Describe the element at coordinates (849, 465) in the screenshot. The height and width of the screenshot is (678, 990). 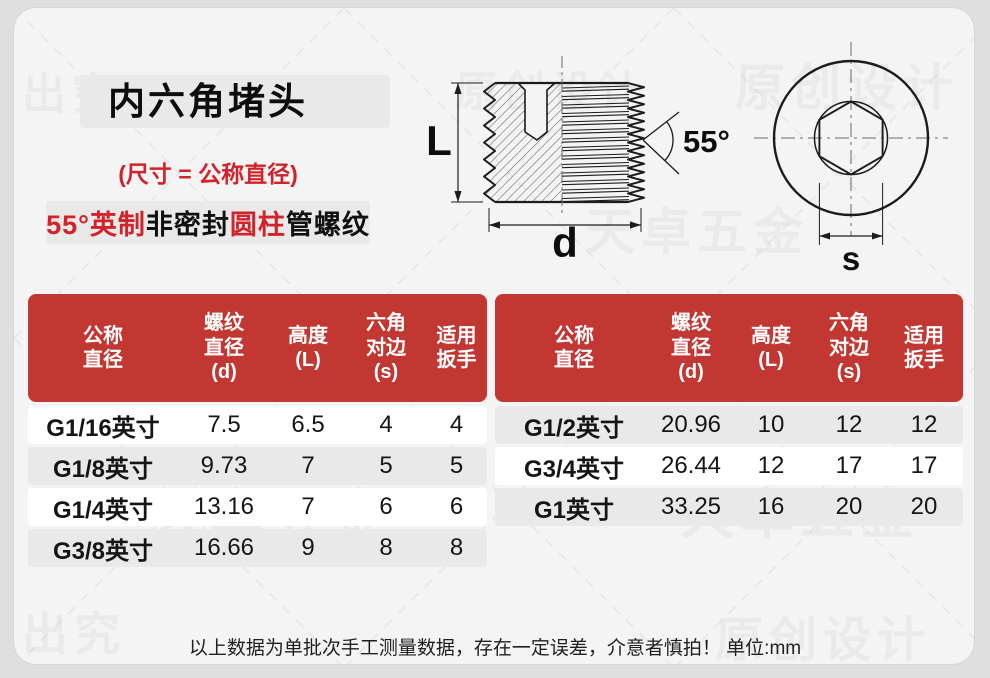
I see `cell-hex-s: 17` at that location.